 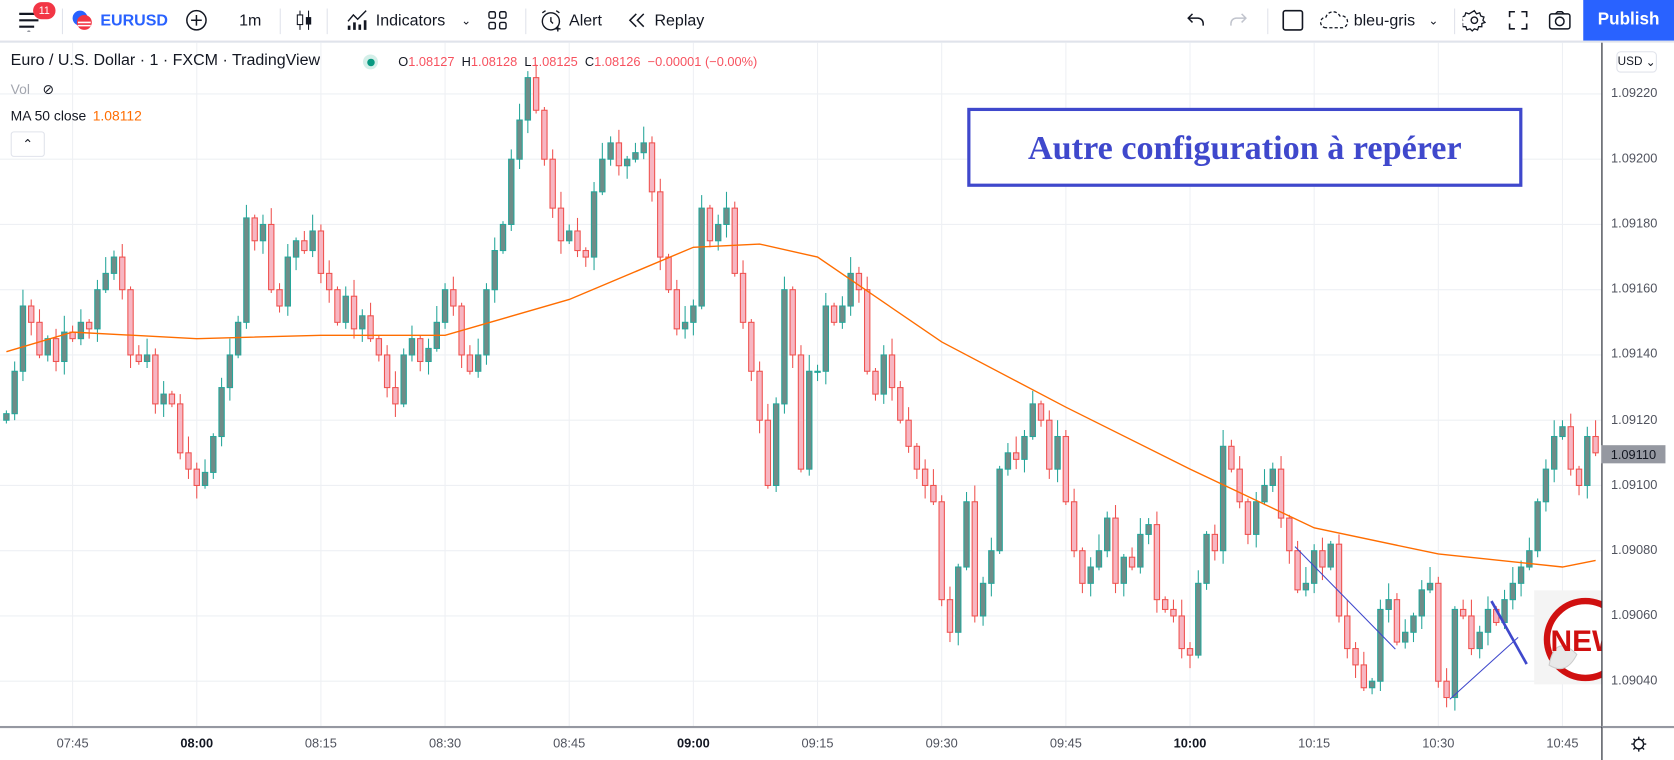 I want to click on fullscreen-button, so click(x=1517, y=20).